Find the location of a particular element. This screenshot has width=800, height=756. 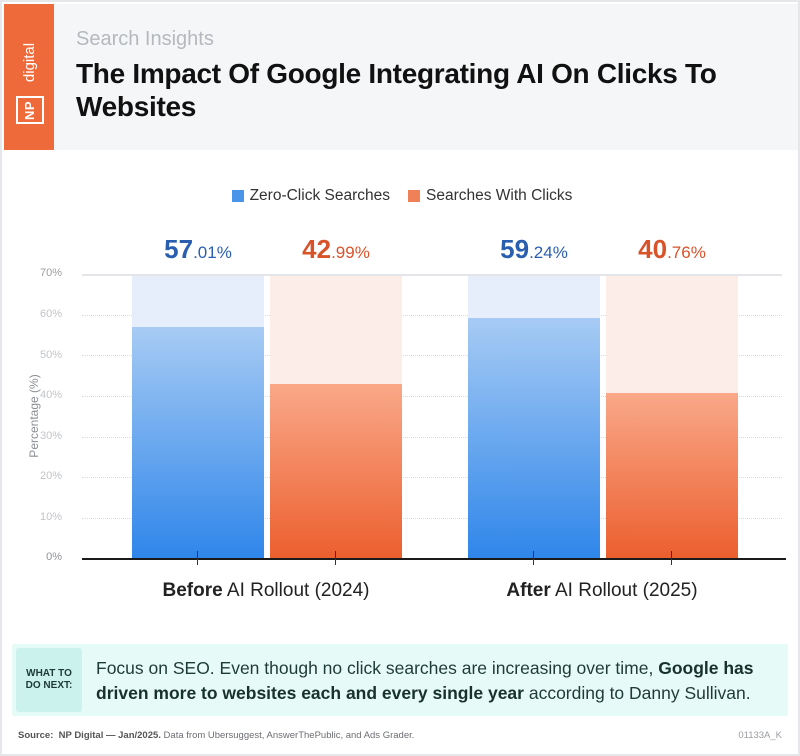

blue-square-icon is located at coordinates (237, 196).